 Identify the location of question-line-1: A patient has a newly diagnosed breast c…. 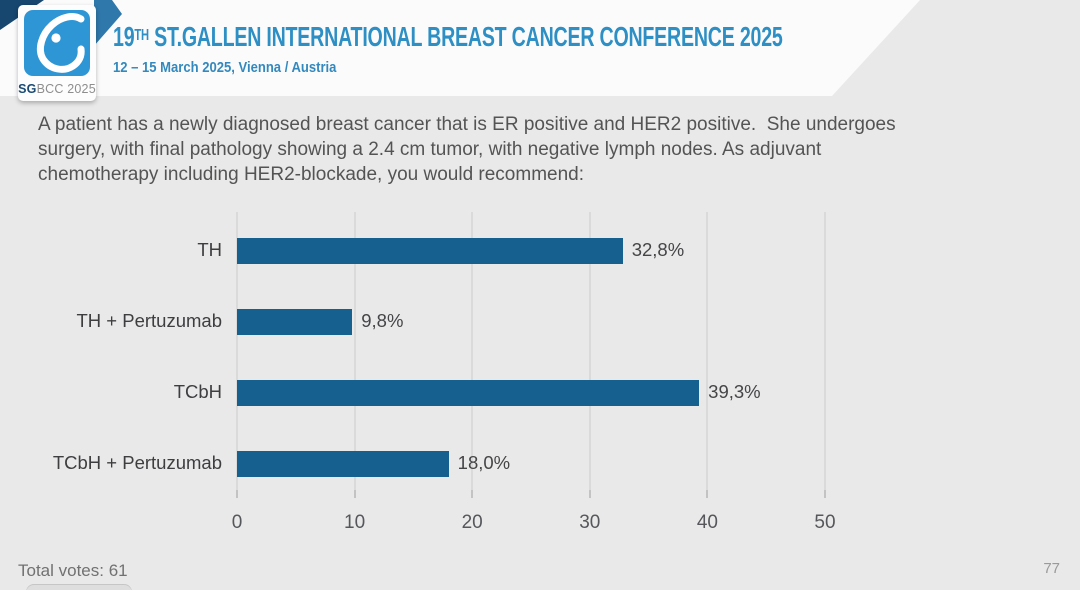
(467, 124).